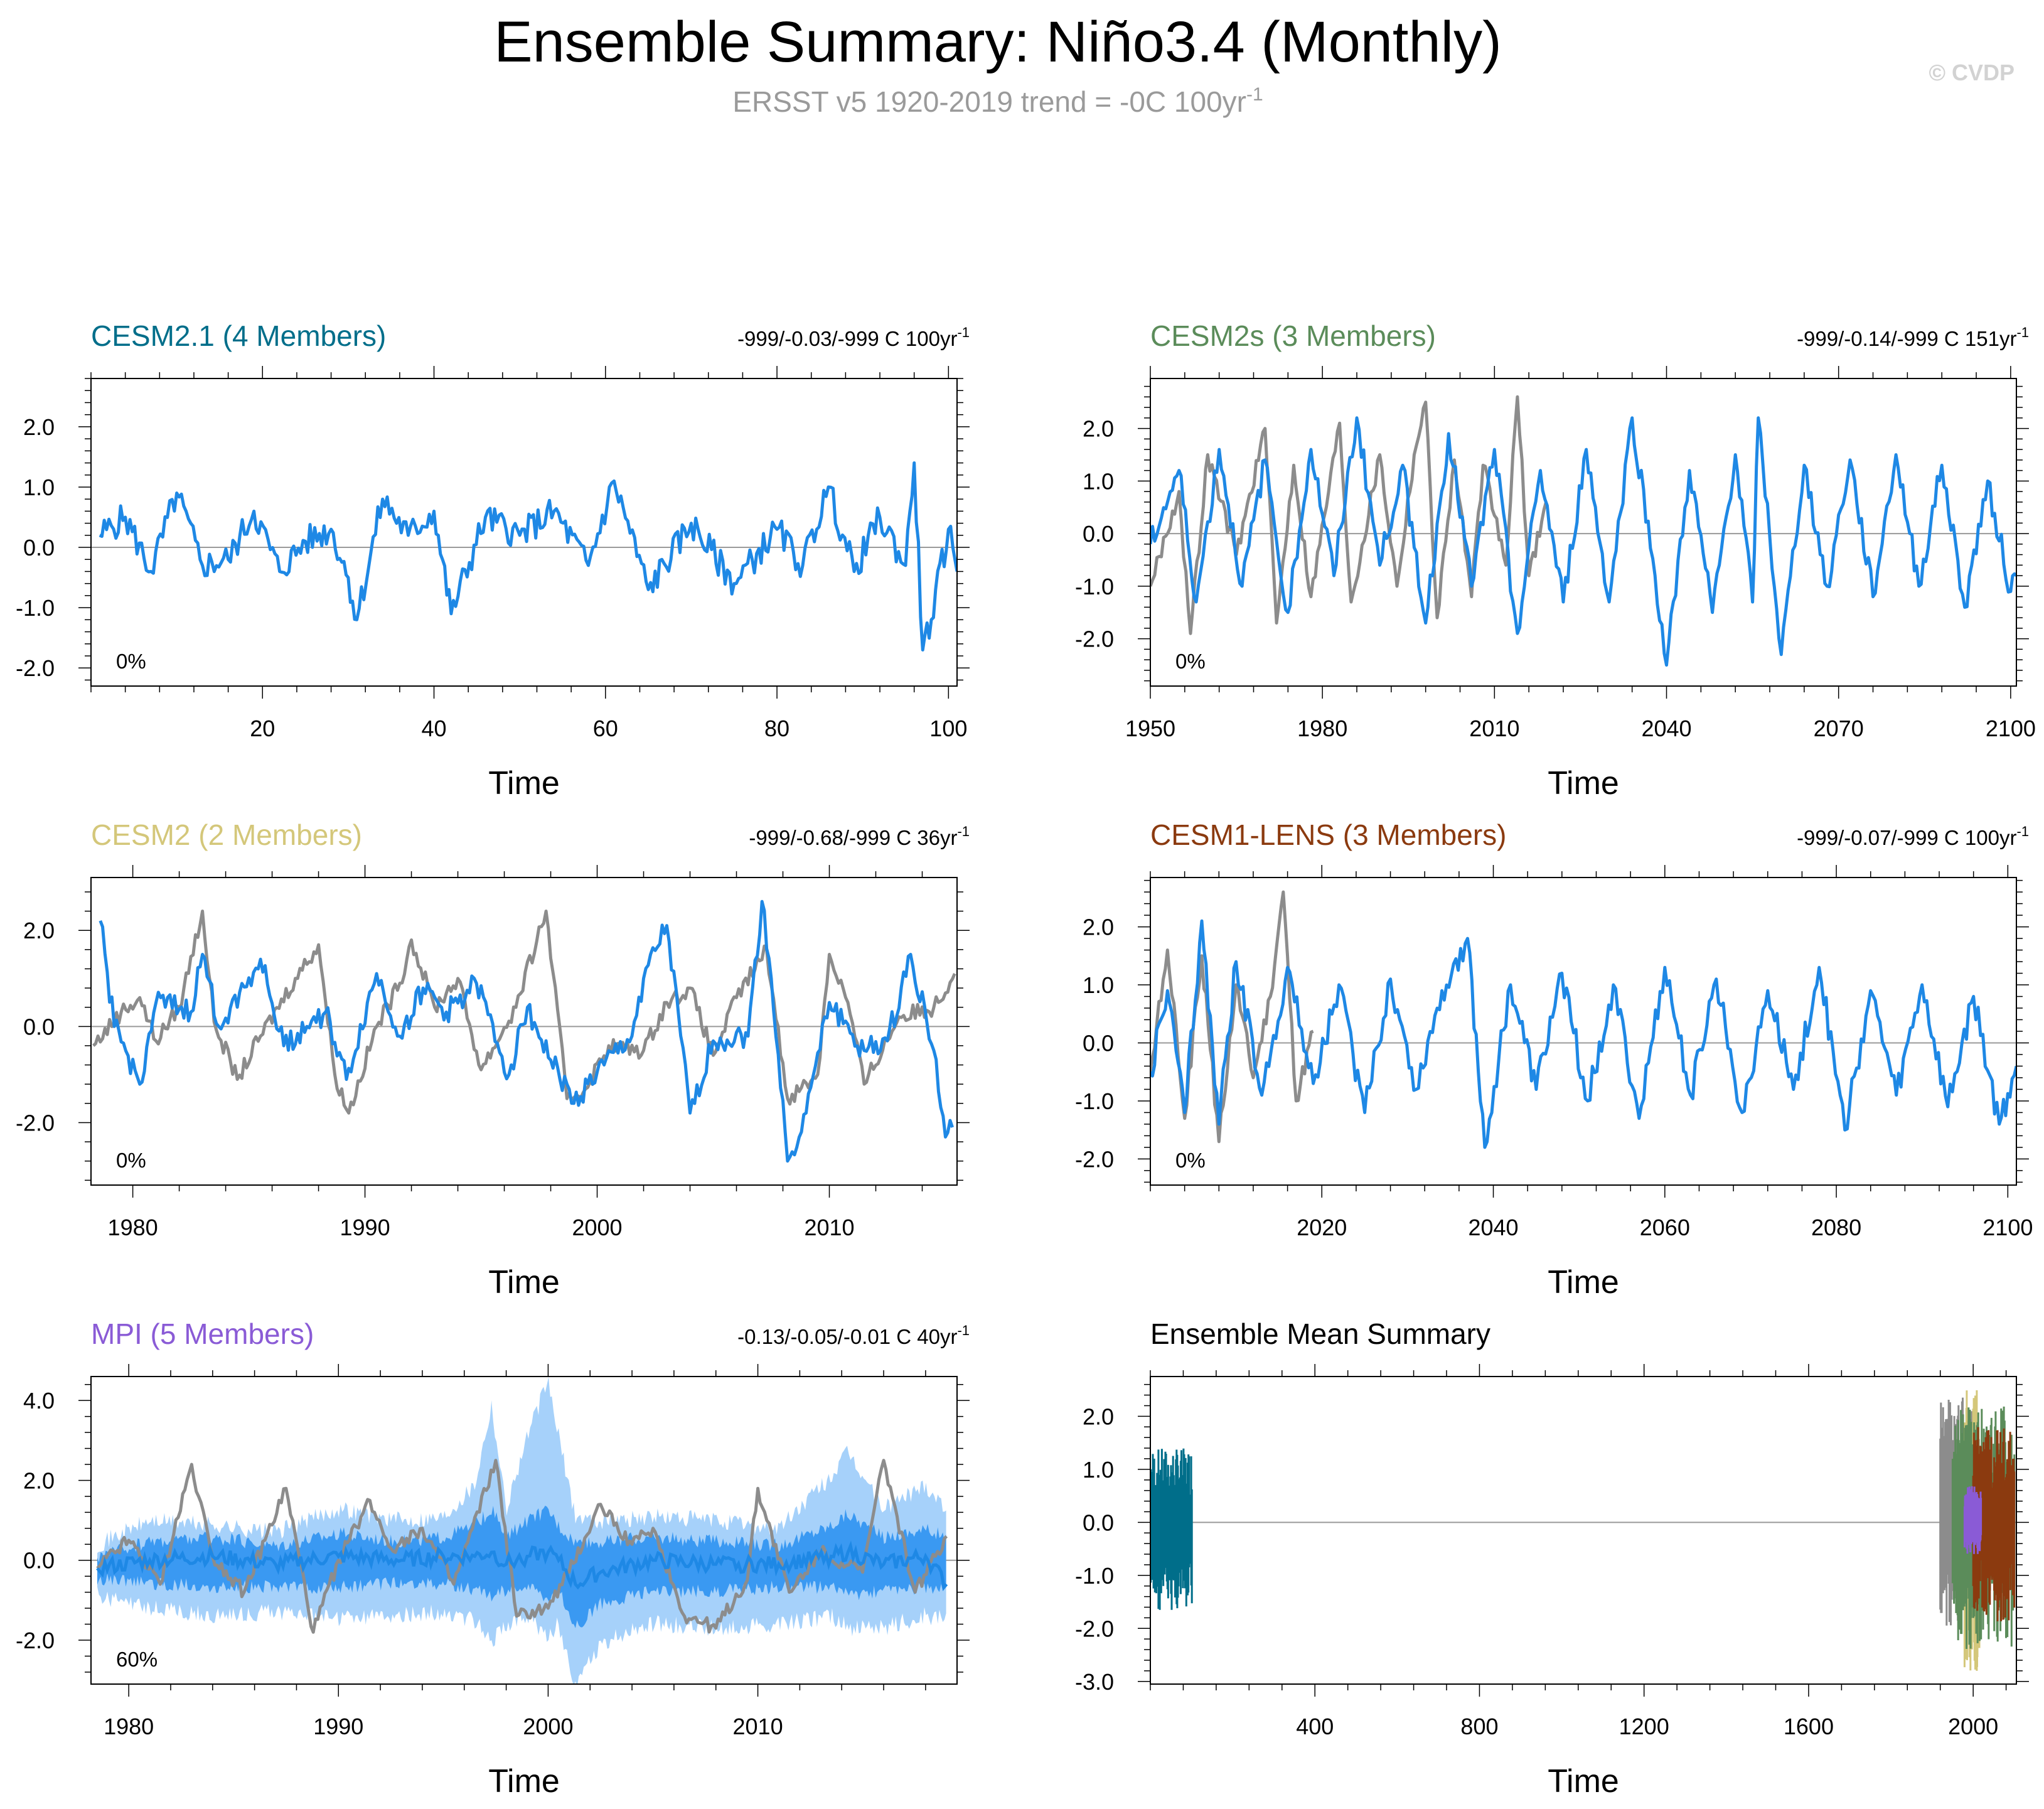 Image resolution: width=2044 pixels, height=1809 pixels. Describe the element at coordinates (137, 1659) in the screenshot. I see `percent-label: 60%` at that location.